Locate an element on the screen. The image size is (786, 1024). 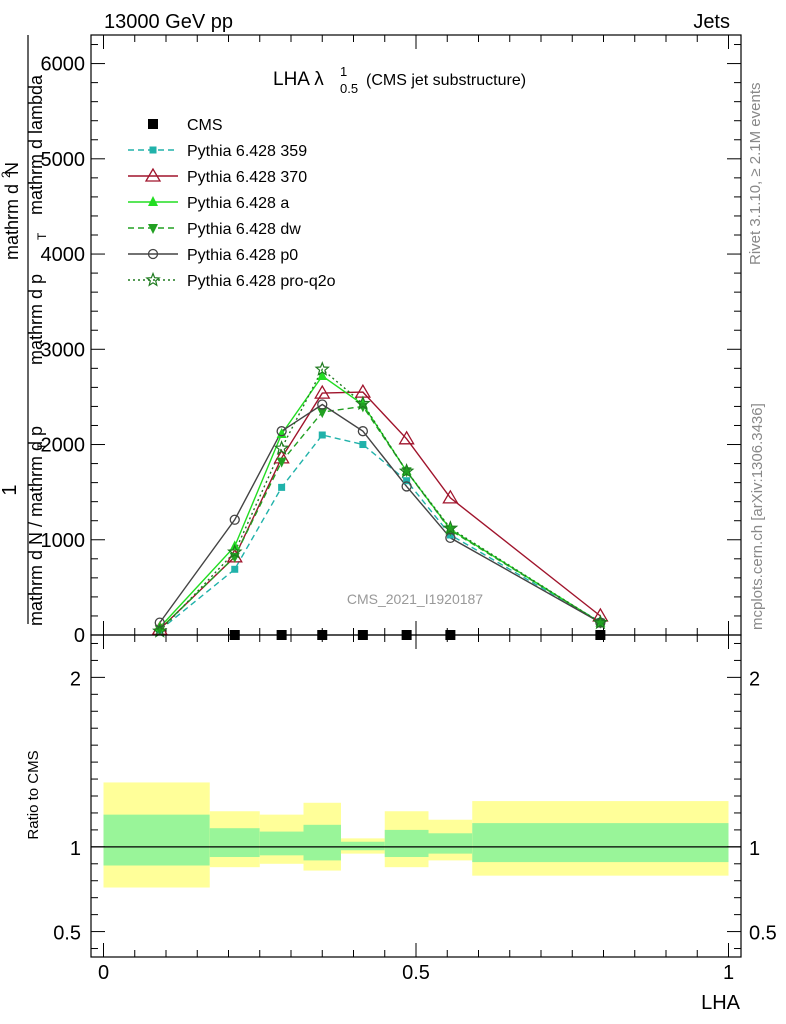
ylabel-dpt-sub: T is located at coordinates (42, 236).